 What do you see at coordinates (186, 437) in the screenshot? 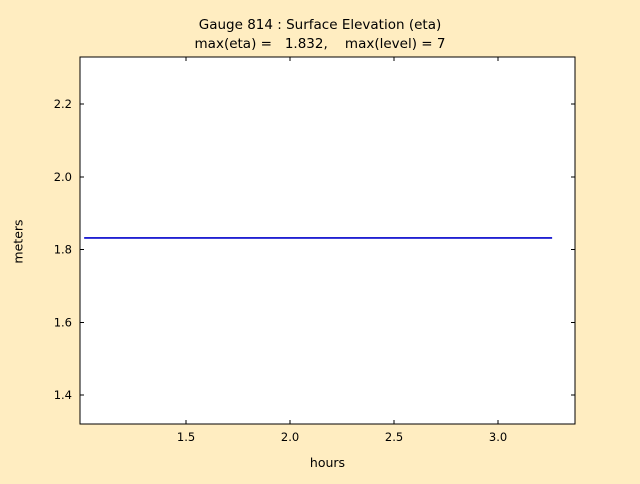
I see `x-tick-label: 1.5` at bounding box center [186, 437].